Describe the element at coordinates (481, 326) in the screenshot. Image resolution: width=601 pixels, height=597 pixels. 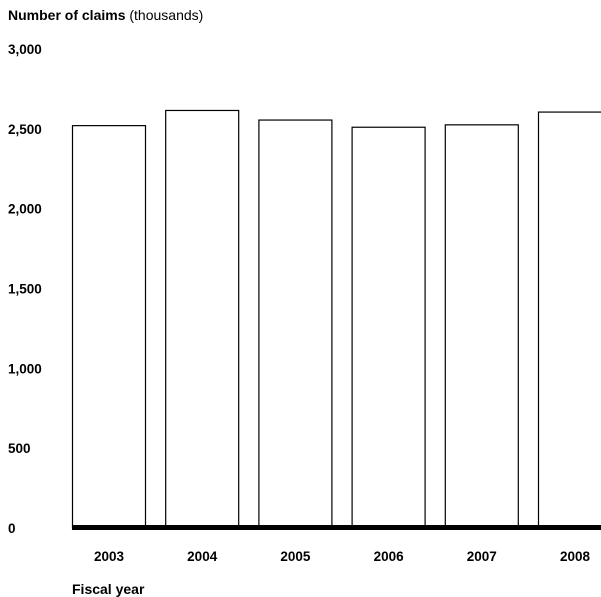
I see `bar-2007` at that location.